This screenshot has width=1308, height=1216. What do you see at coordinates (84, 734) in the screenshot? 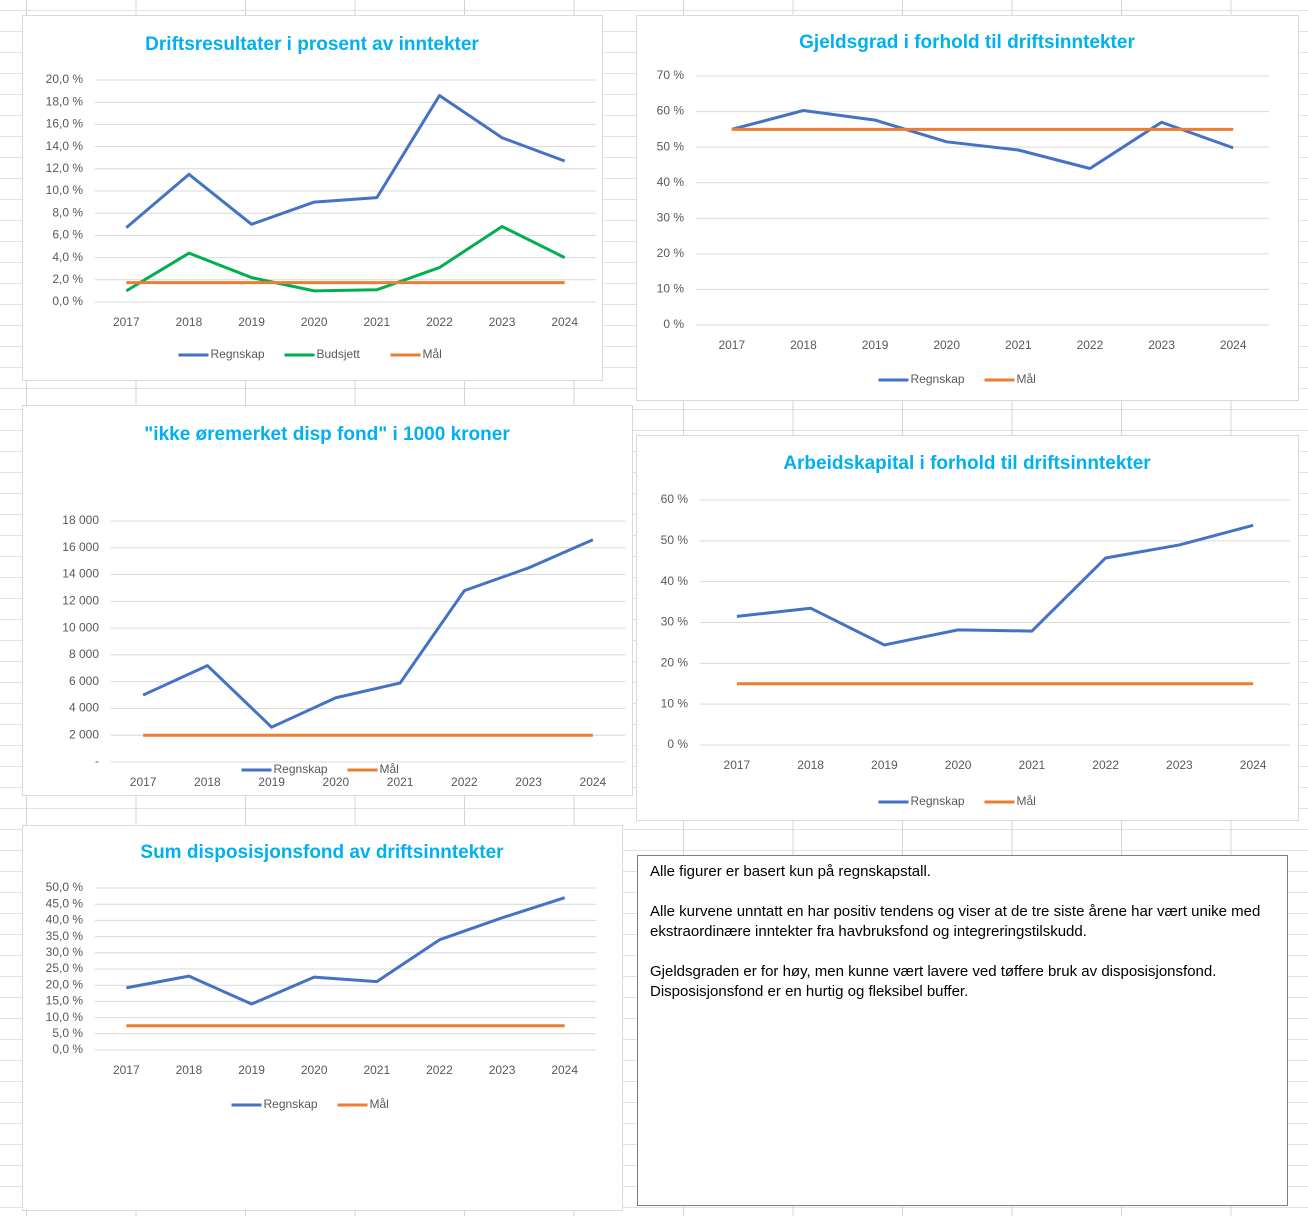
I see `y-tick-label: 2 000` at bounding box center [84, 734].